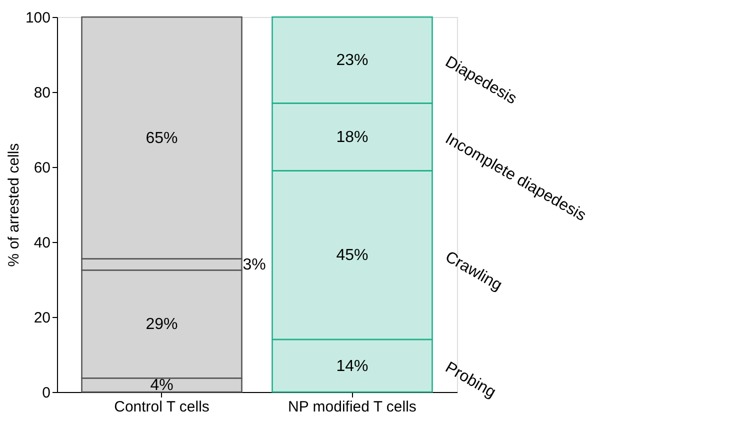 The width and height of the screenshot is (752, 441). Describe the element at coordinates (42, 93) in the screenshot. I see `y-tick-label: 80` at that location.